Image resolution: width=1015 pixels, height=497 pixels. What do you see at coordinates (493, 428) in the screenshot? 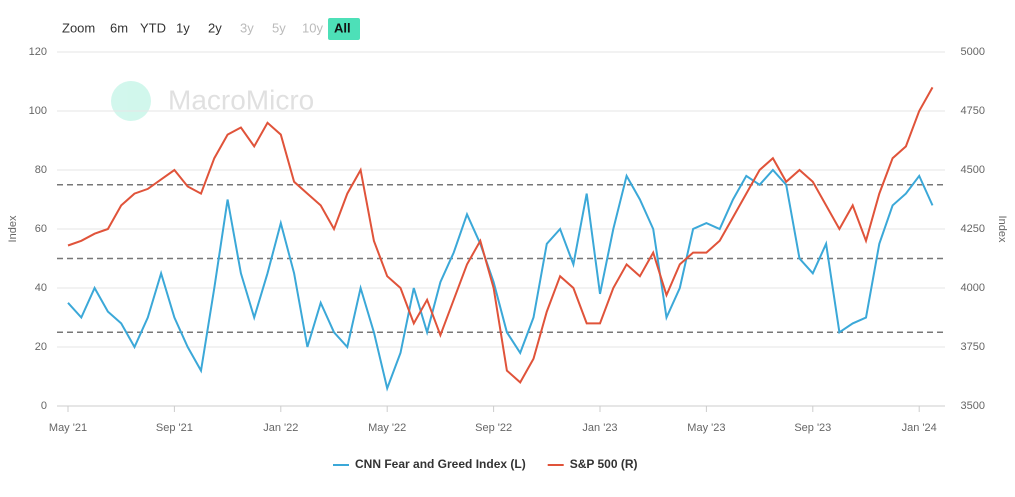
I see `x-tick-label: Sep '22` at bounding box center [493, 428].